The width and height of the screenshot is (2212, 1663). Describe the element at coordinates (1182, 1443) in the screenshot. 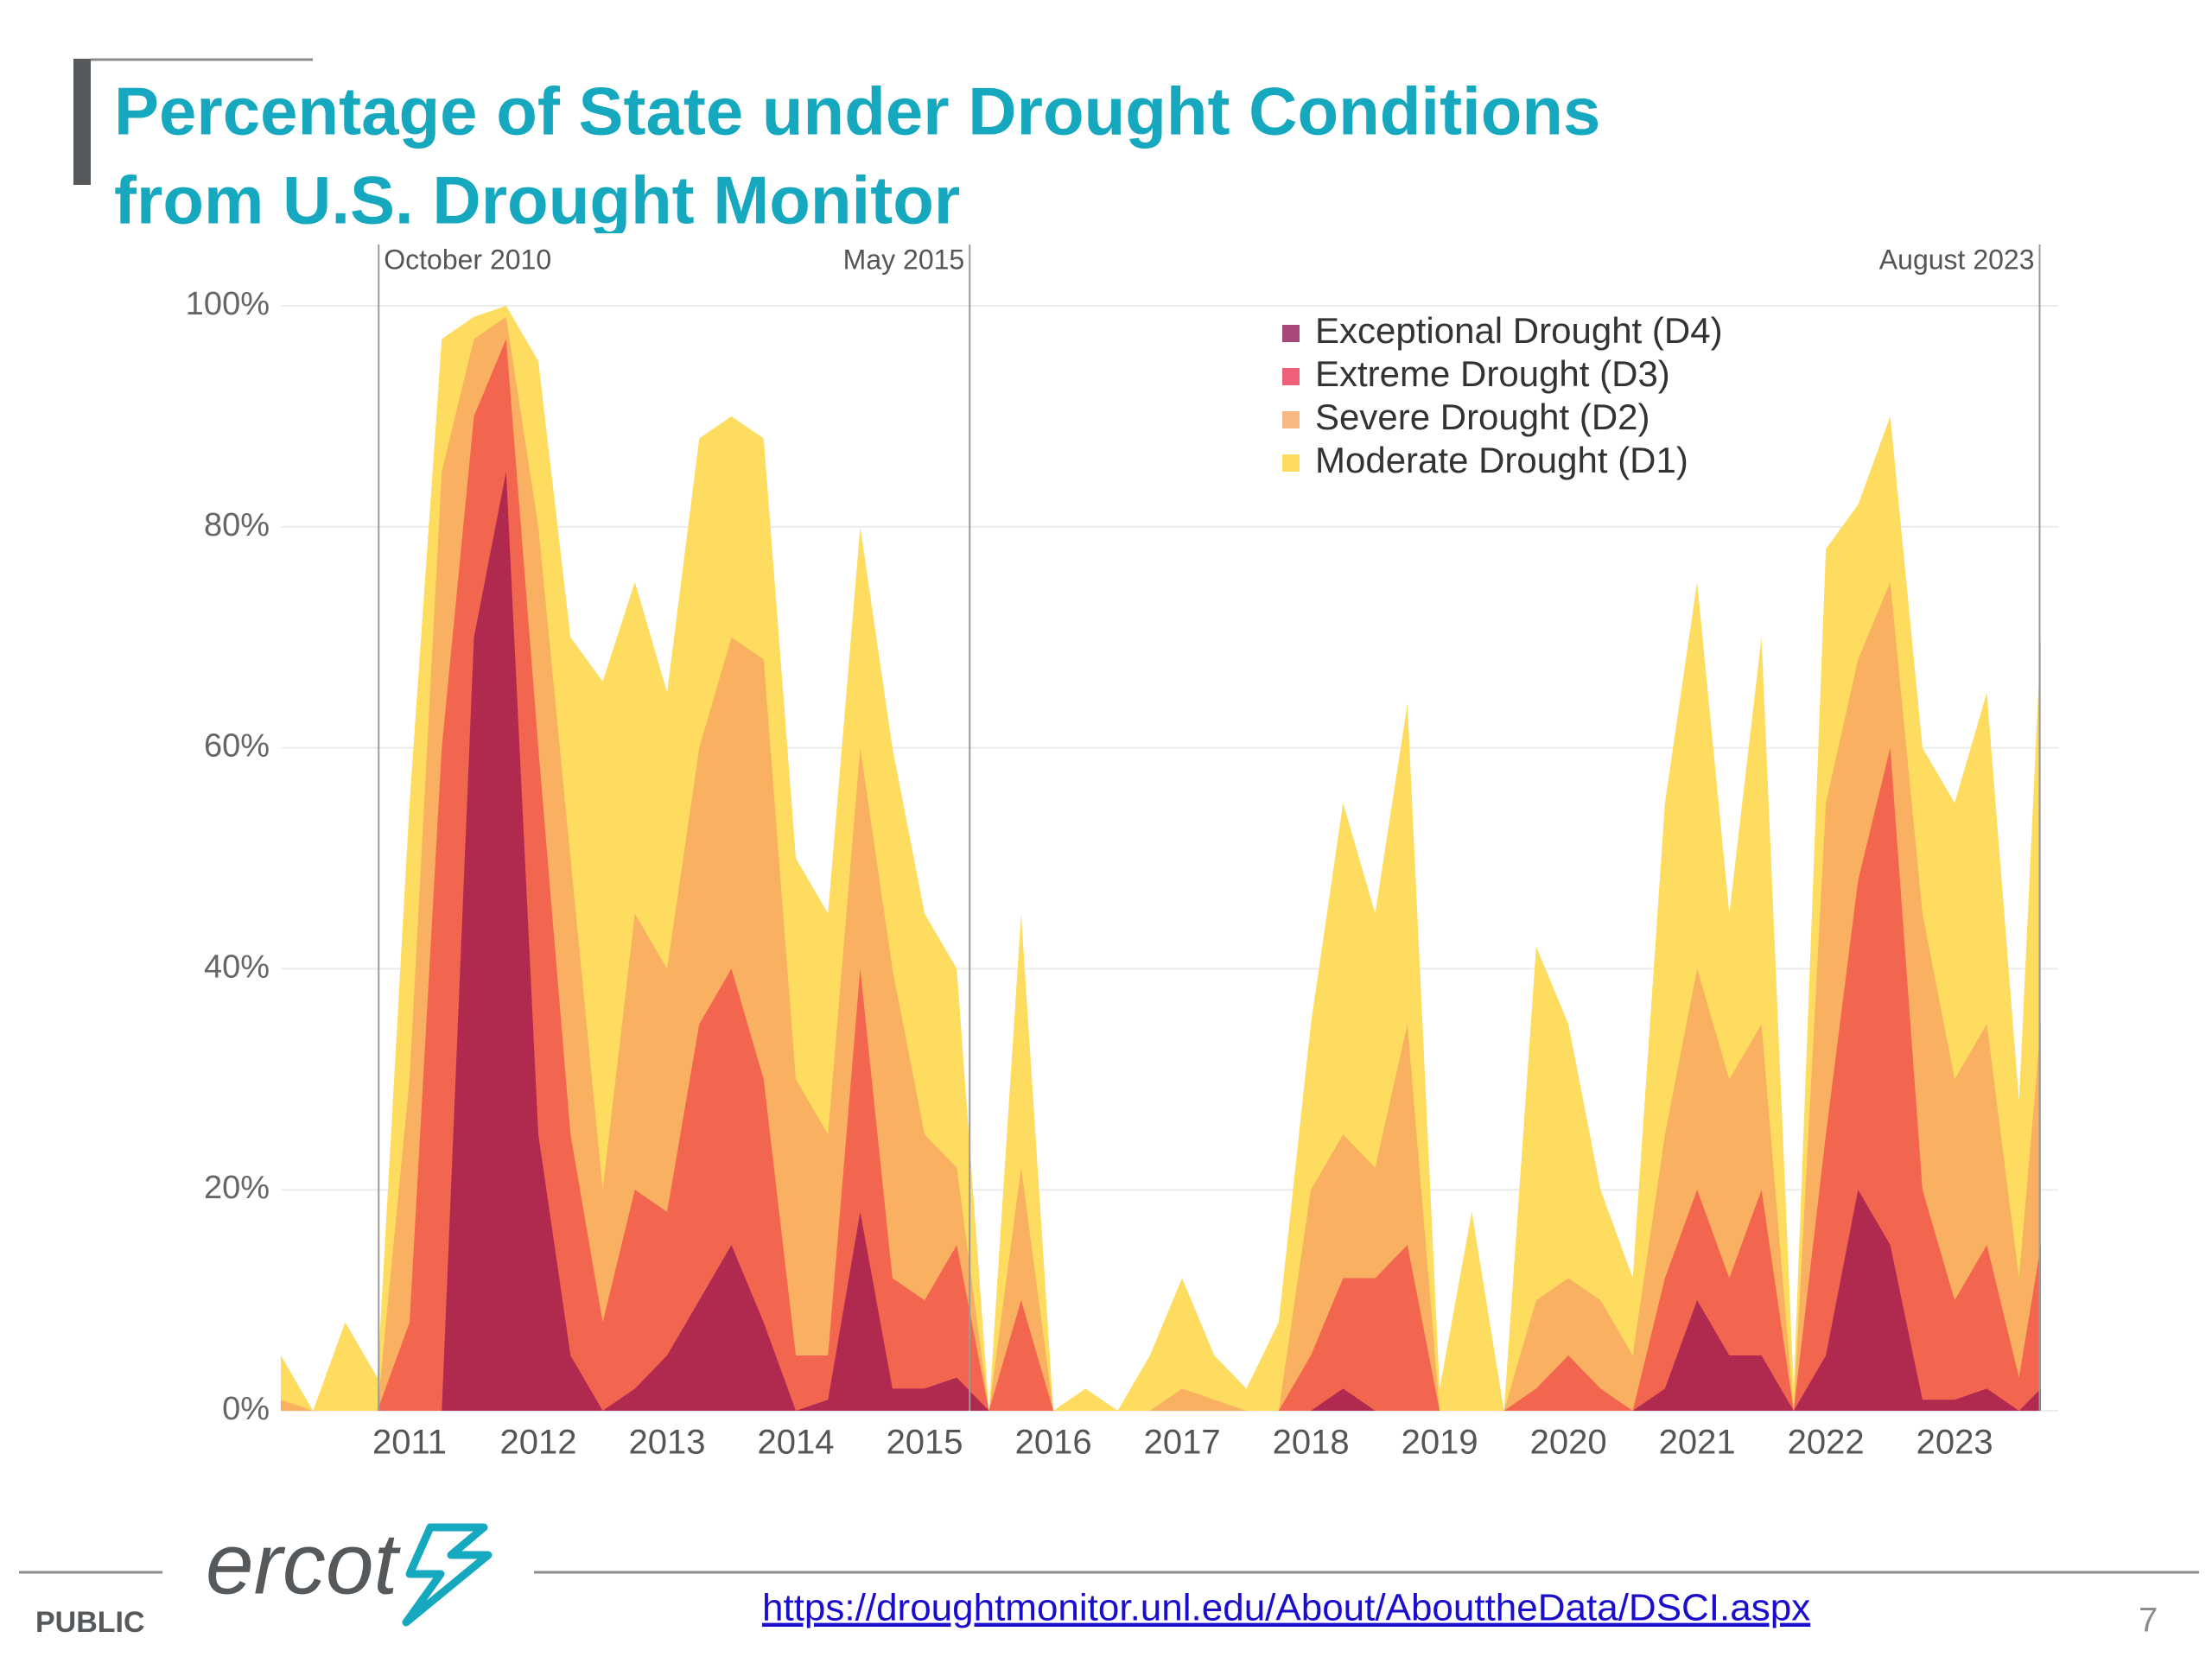

I see `x-tick-label: 2017` at that location.